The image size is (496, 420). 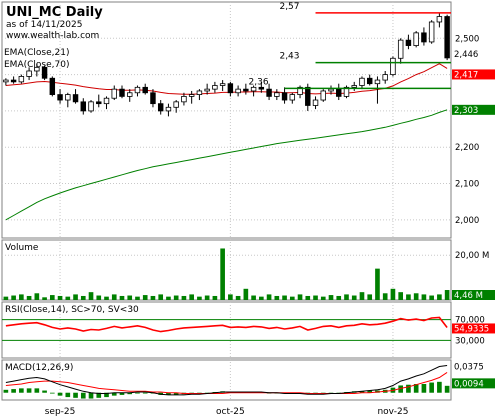 What do you see at coordinates (226, 270) in the screenshot?
I see `volume-panel` at bounding box center [226, 270].